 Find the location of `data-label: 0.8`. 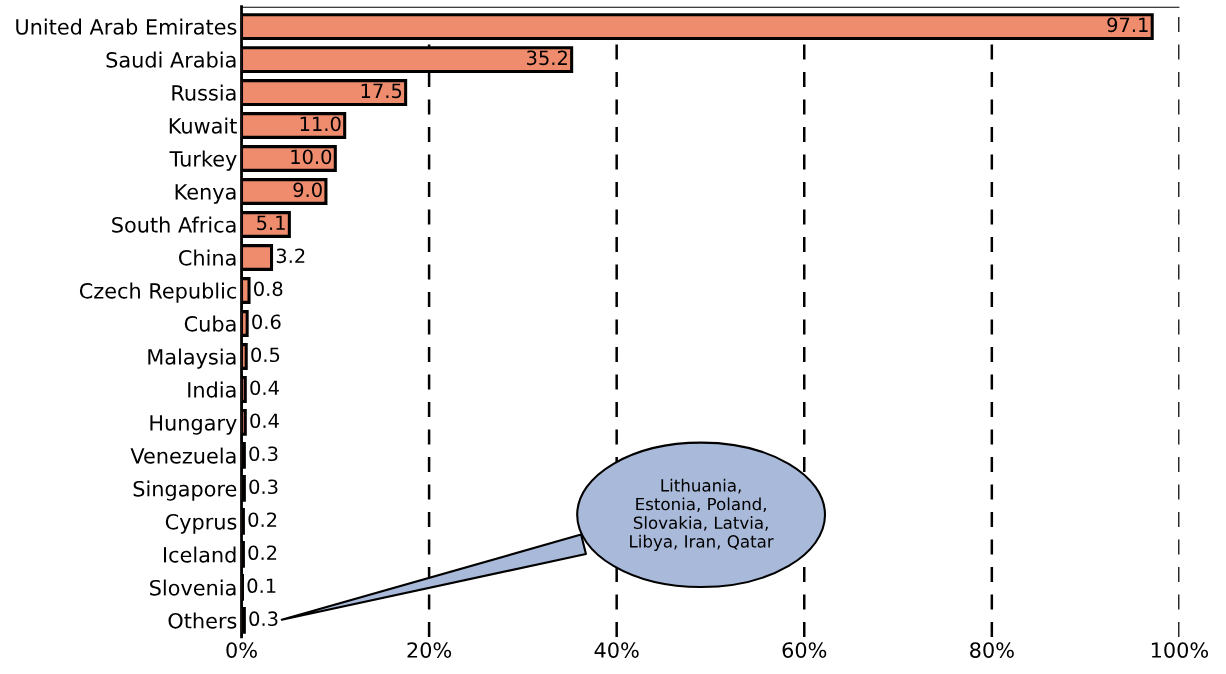

data-label: 0.8 is located at coordinates (268, 289).